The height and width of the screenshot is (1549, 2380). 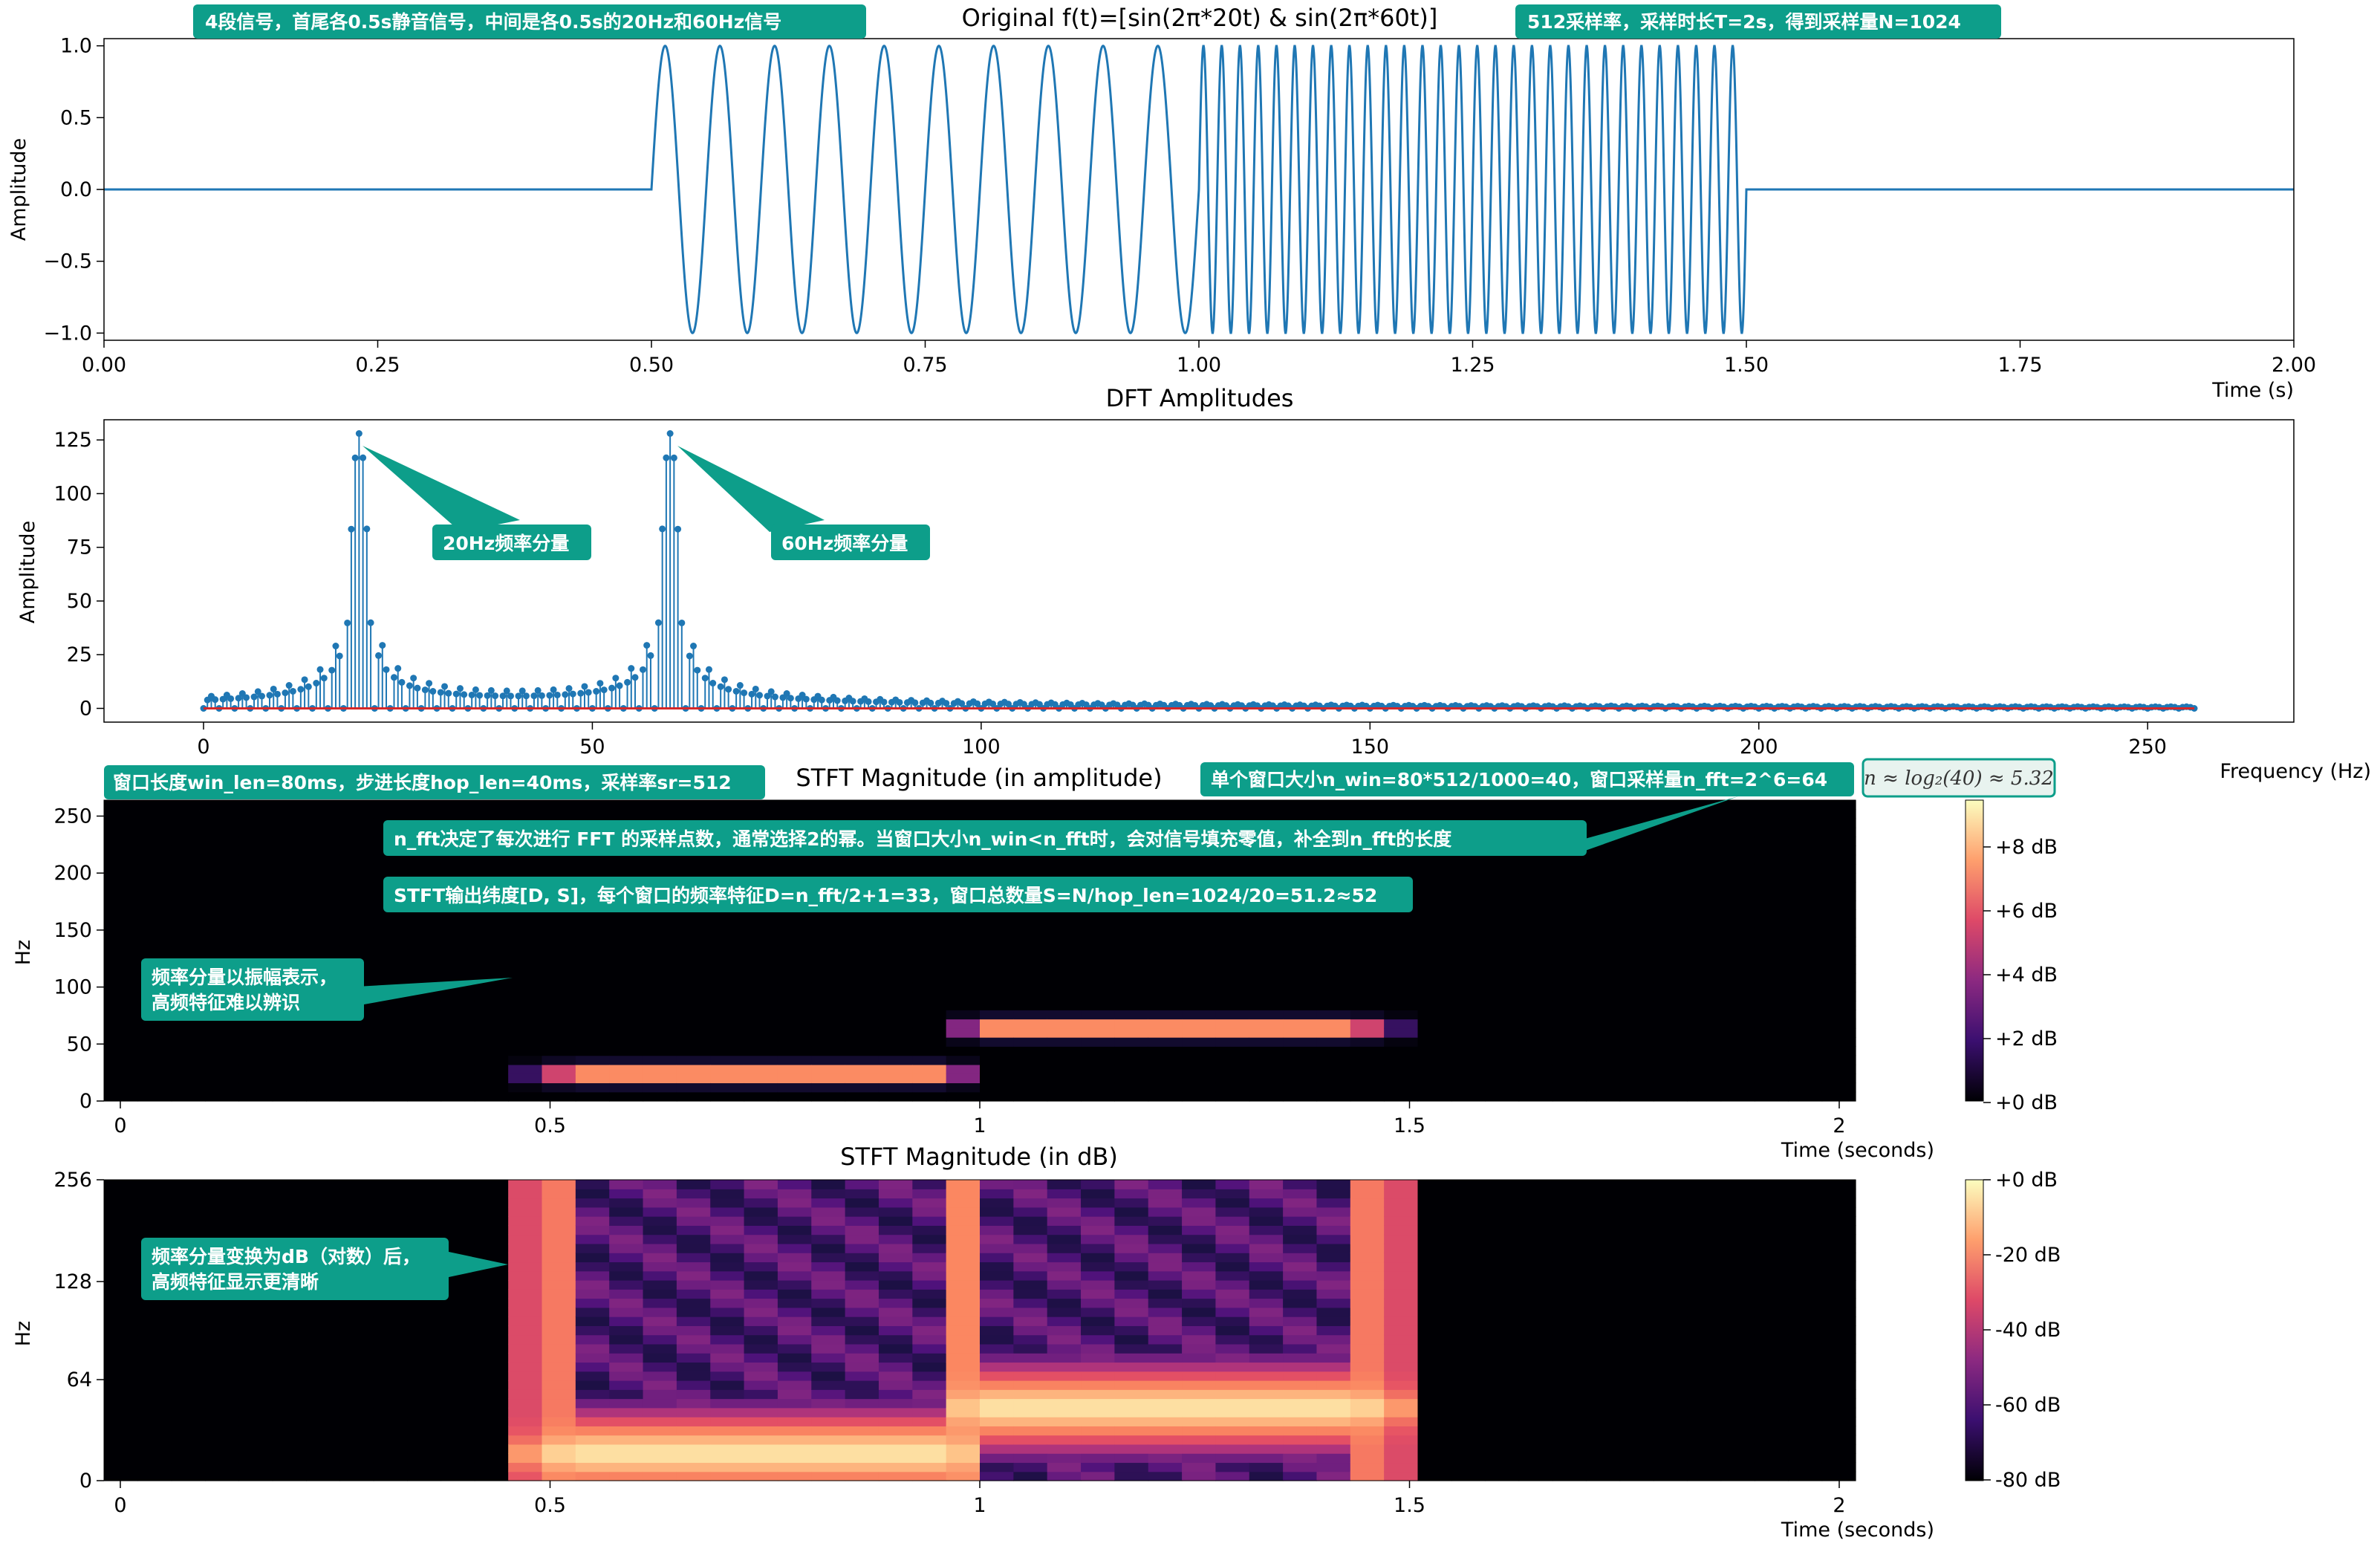 What do you see at coordinates (24, 1333) in the screenshot?
I see `stft-db-ylabel: Hz` at bounding box center [24, 1333].